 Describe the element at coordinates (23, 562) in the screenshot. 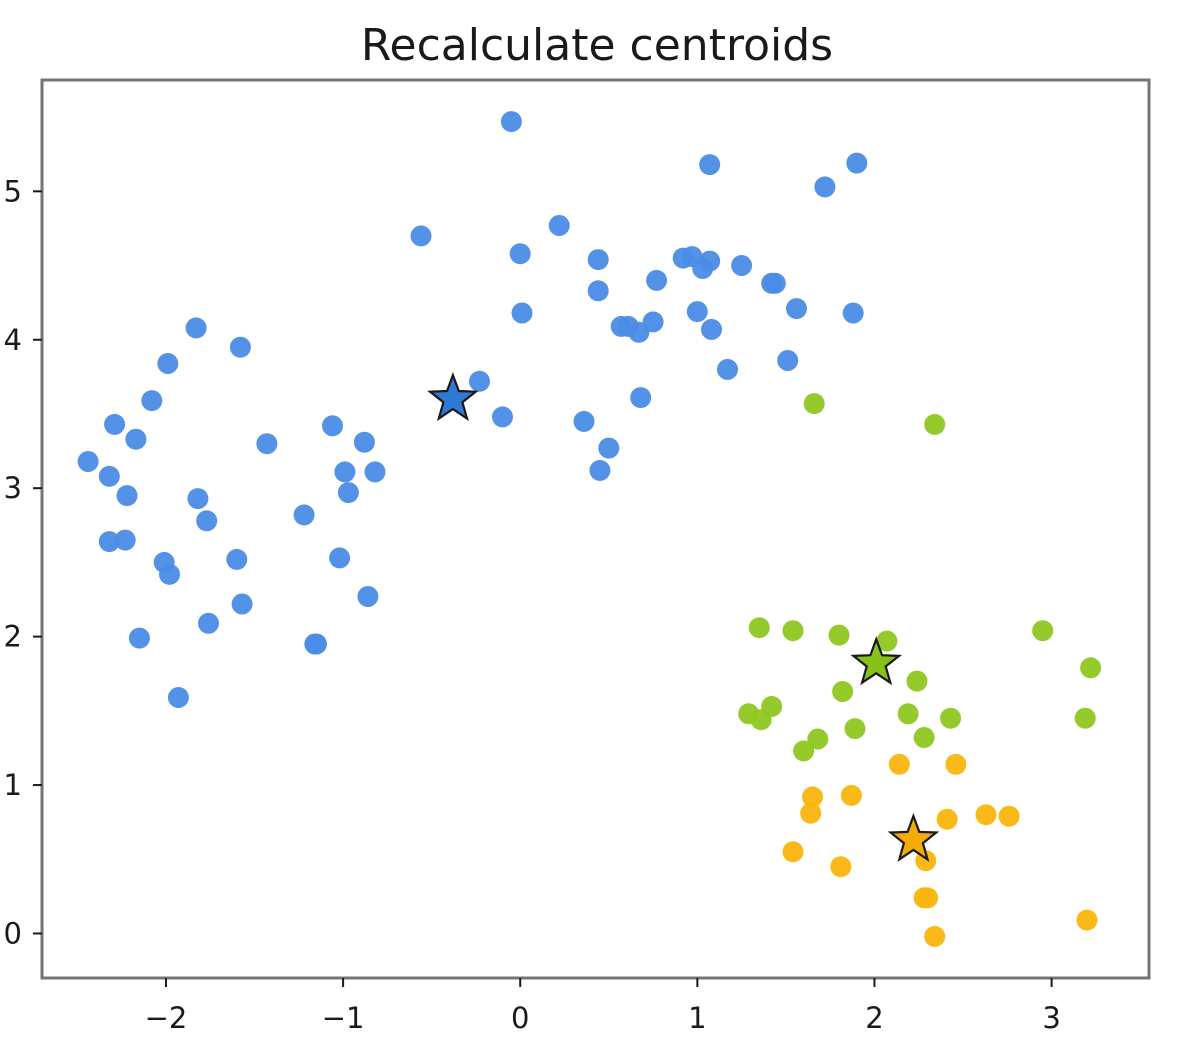

I see `y-axis: 0 1 2 3 4 5` at that location.